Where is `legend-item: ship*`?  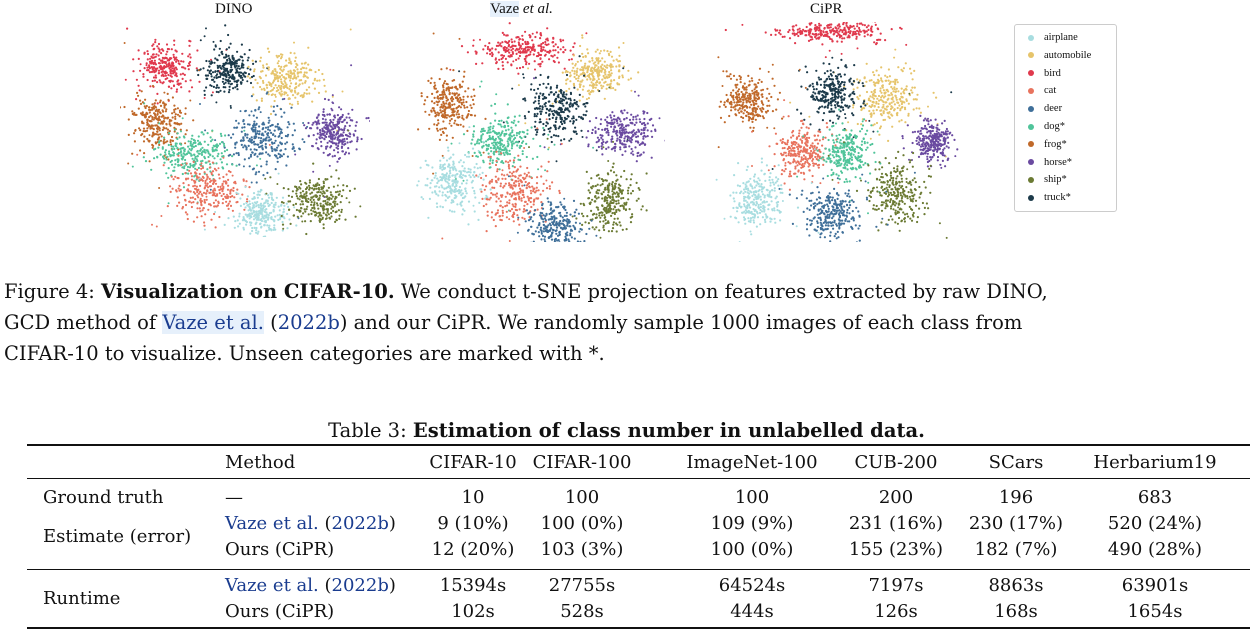
legend-item: ship* is located at coordinates (1047, 179).